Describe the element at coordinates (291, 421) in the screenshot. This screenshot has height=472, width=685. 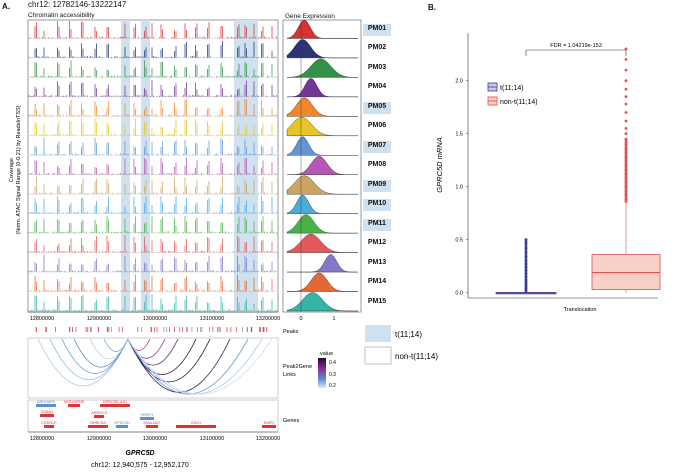
I see `genes-label: Genes` at that location.